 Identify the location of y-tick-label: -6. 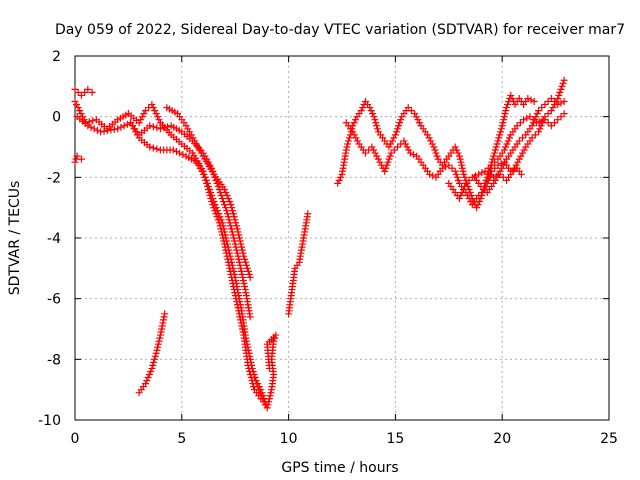
(54, 300).